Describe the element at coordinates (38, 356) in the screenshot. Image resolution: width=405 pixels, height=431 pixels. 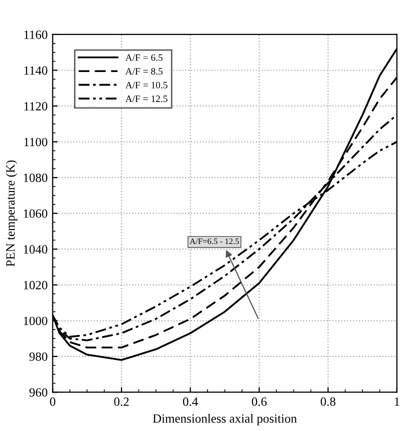
I see `y-tick-label: 980` at that location.